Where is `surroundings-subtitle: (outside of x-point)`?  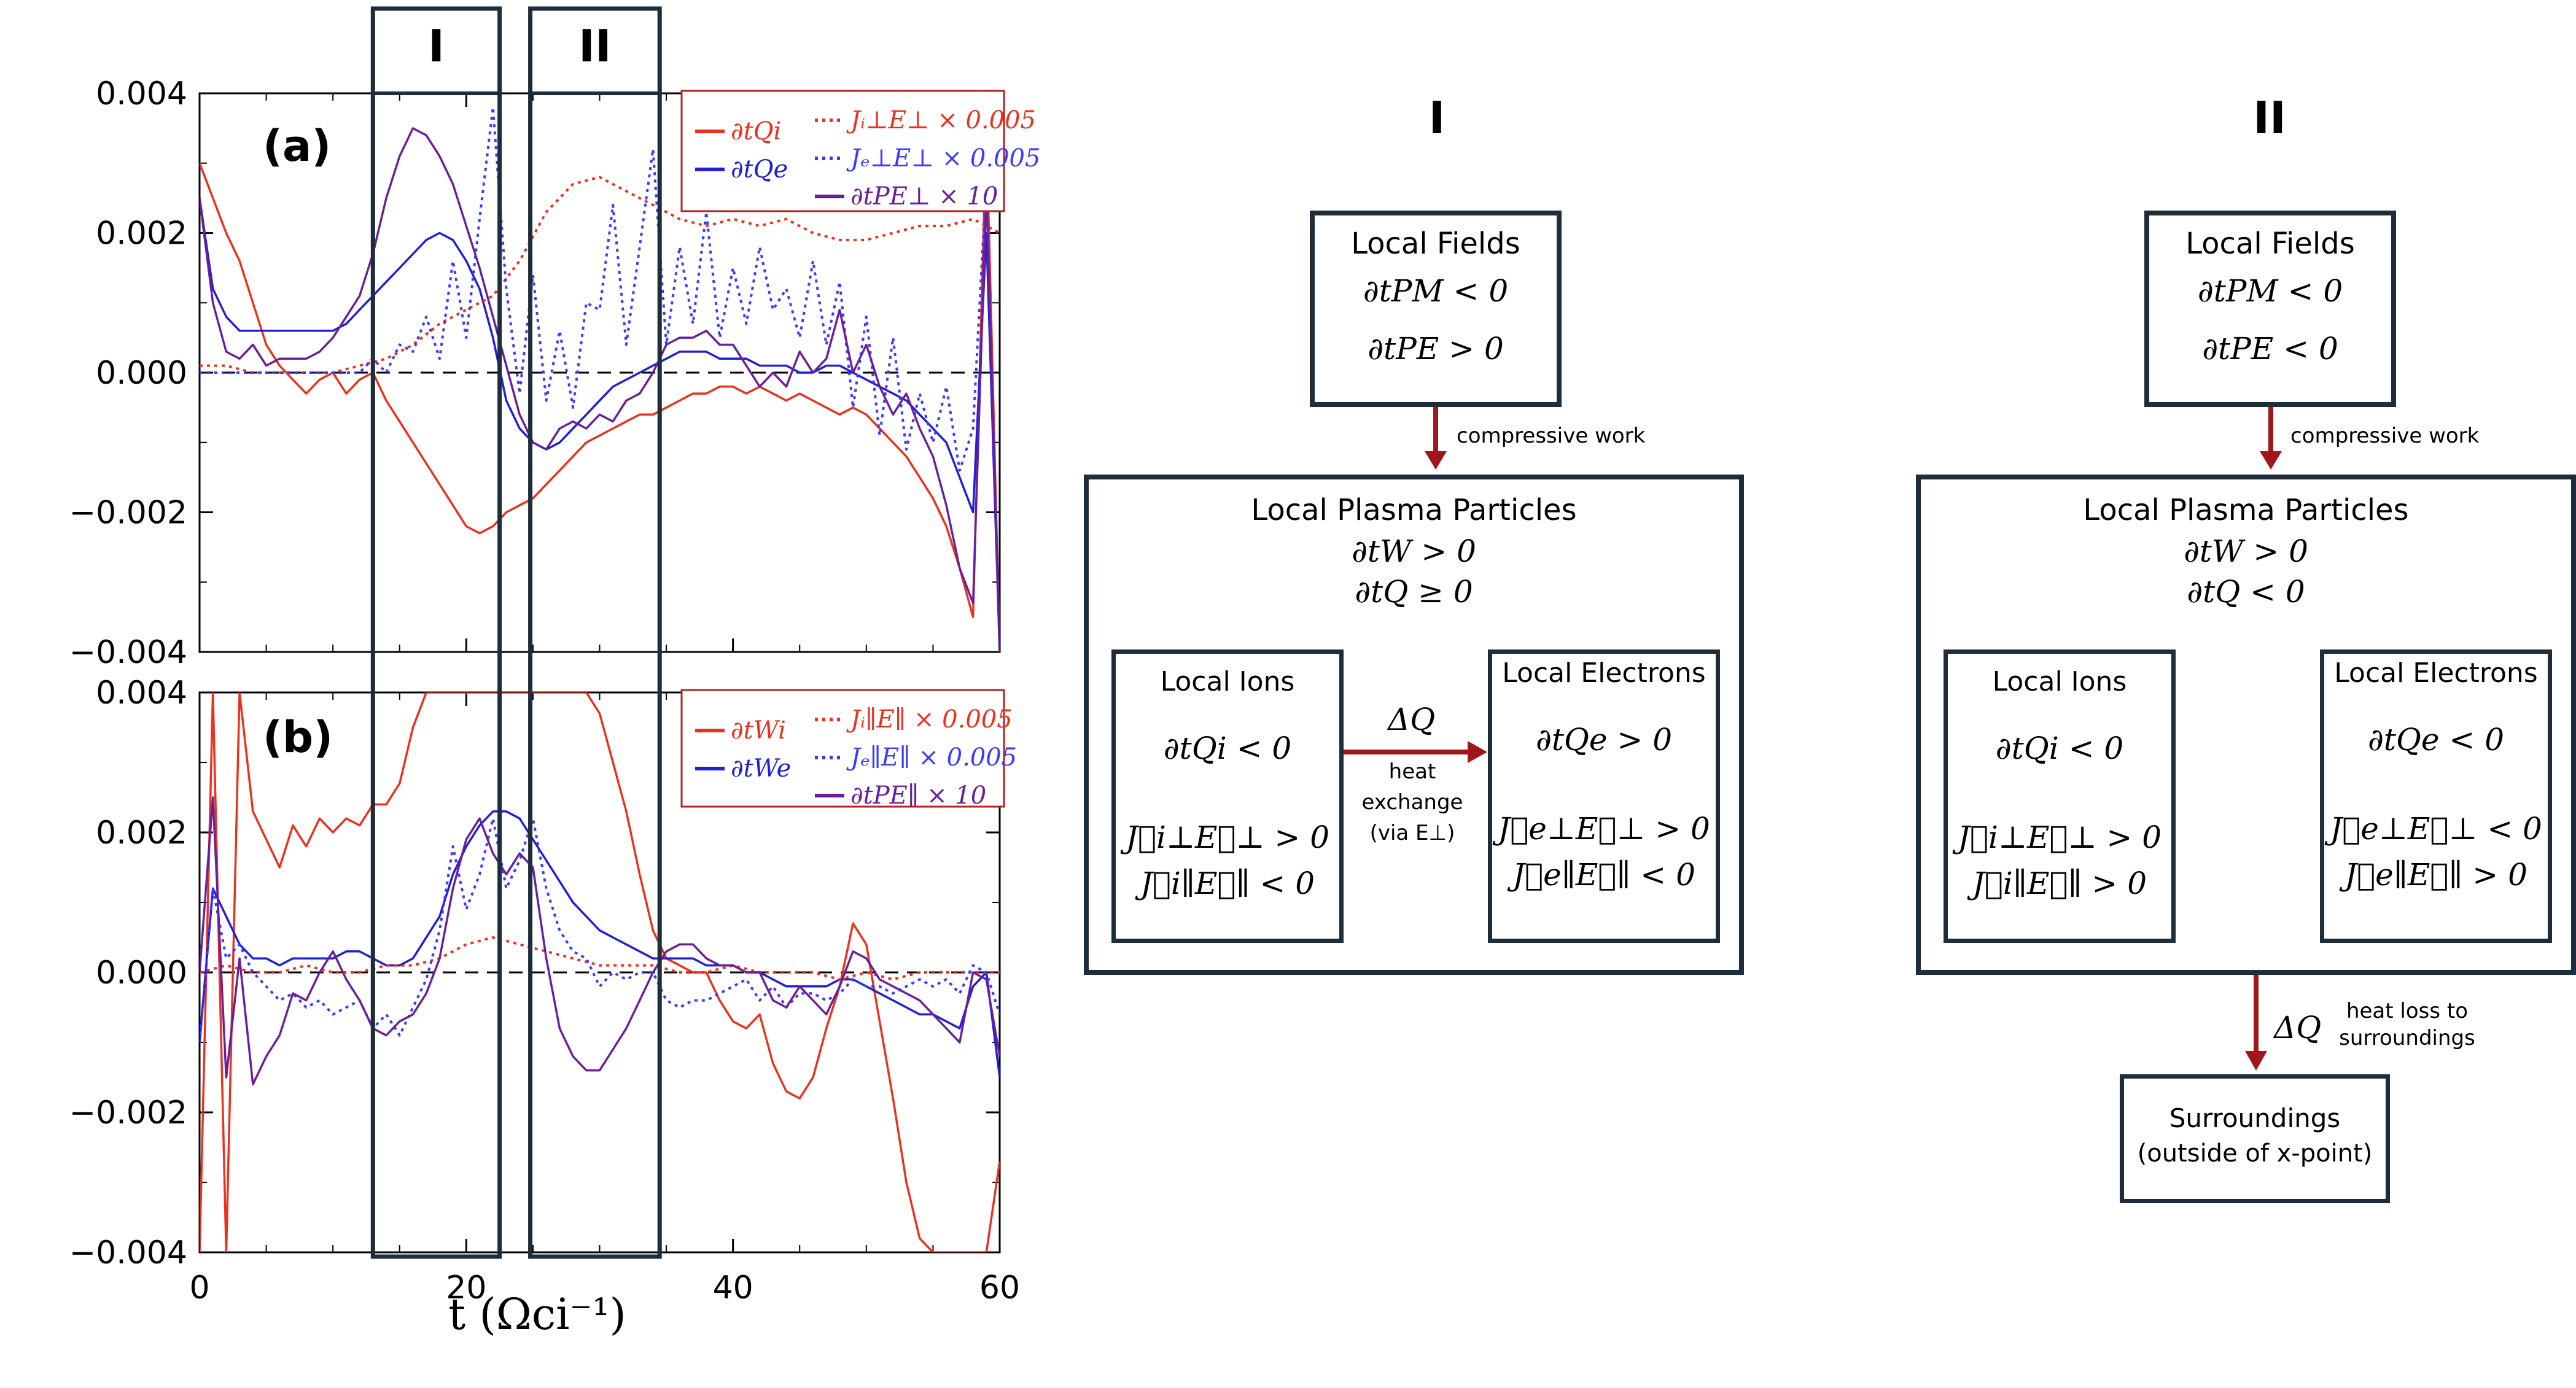
surroundings-subtitle: (outside of x-point) is located at coordinates (2255, 1153).